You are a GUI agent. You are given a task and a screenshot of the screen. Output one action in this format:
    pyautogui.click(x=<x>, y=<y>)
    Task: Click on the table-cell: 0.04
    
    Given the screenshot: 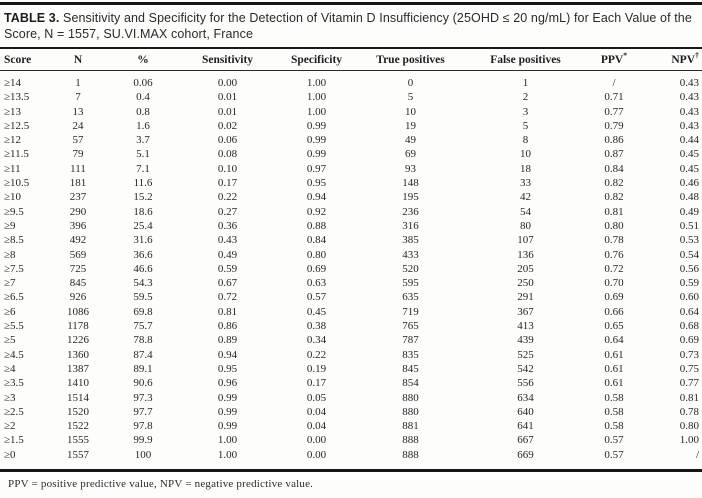 What is the action you would take?
    pyautogui.click(x=316, y=426)
    